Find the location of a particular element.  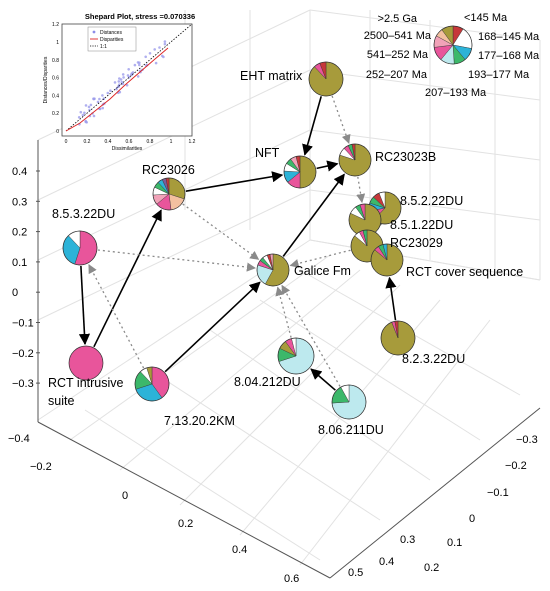

inset-x-ticks: 0 0.2 0.4 0.6 0.8 1 1.2 is located at coordinates (130, 142).